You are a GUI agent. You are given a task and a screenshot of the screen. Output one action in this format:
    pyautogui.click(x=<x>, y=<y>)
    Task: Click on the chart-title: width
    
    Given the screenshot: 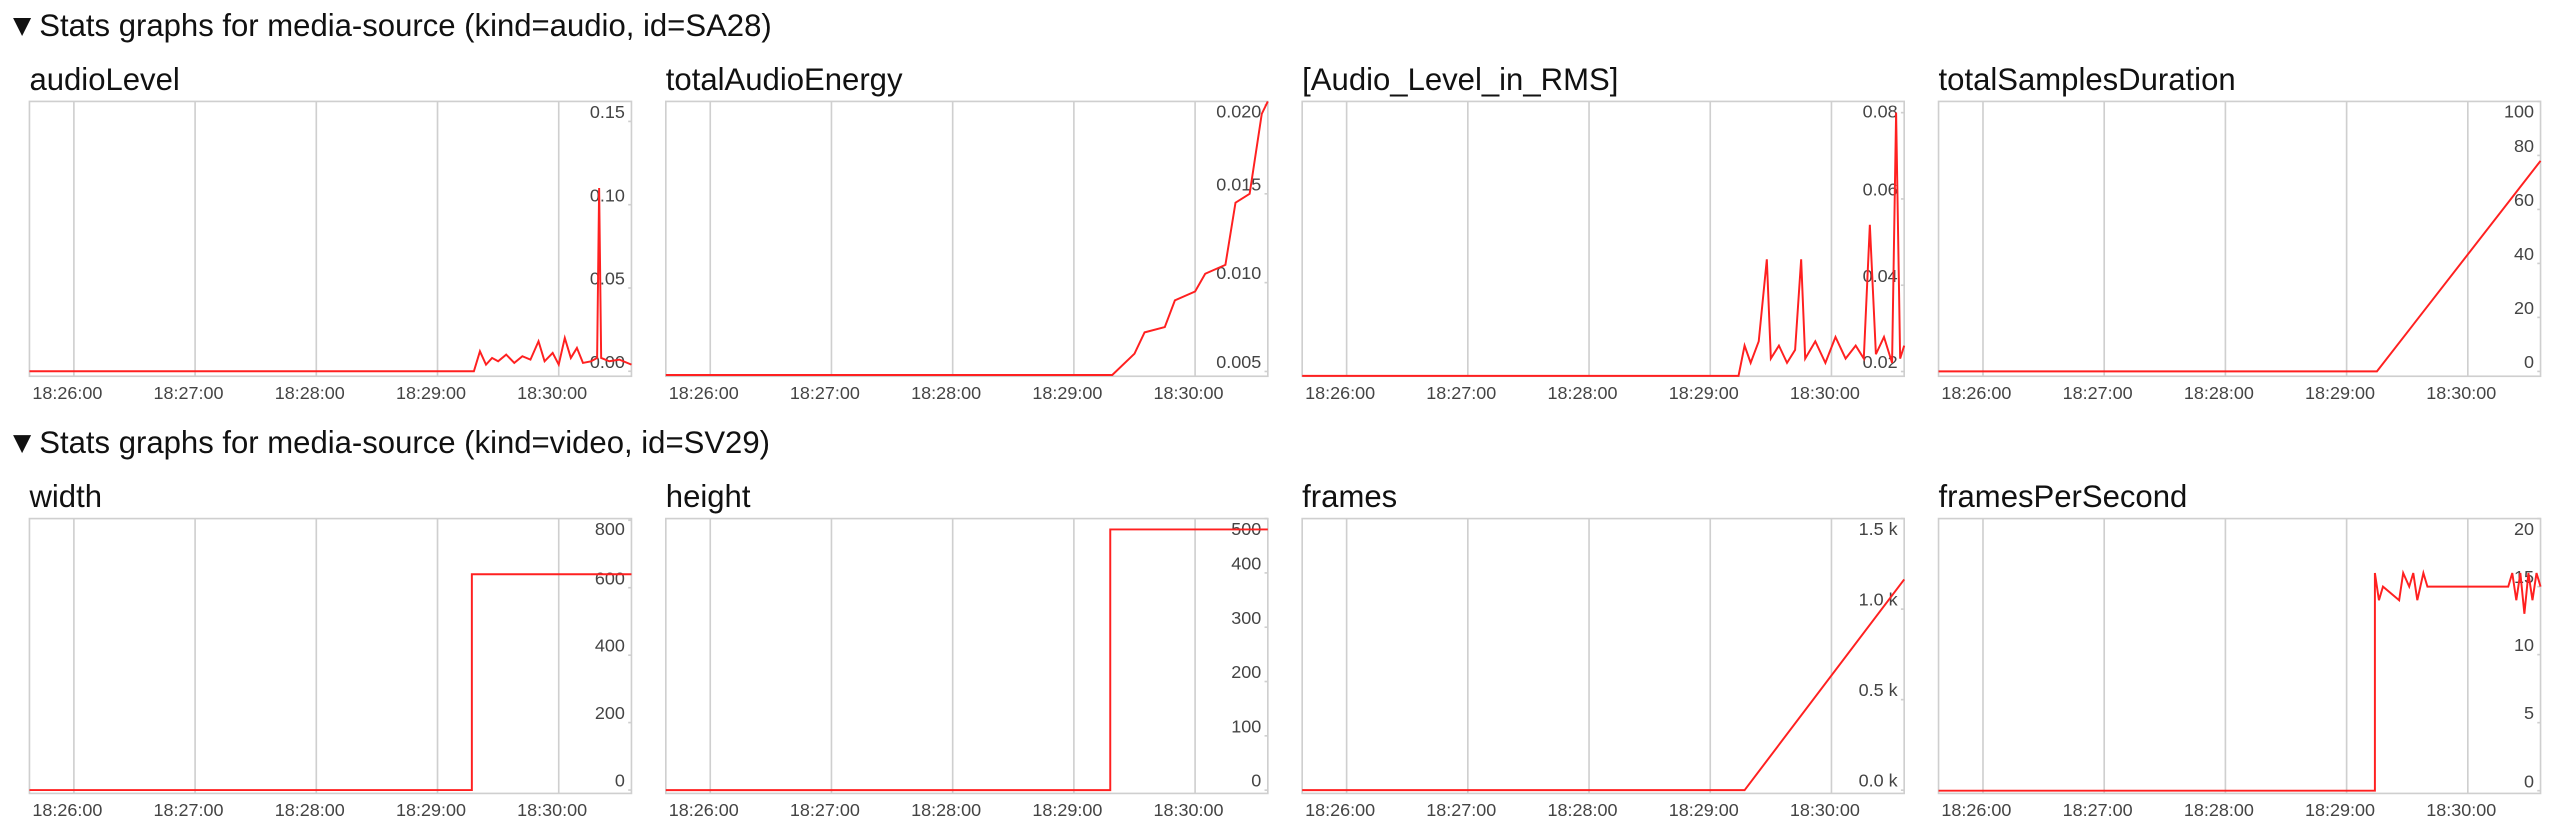 What is the action you would take?
    pyautogui.click(x=65, y=496)
    